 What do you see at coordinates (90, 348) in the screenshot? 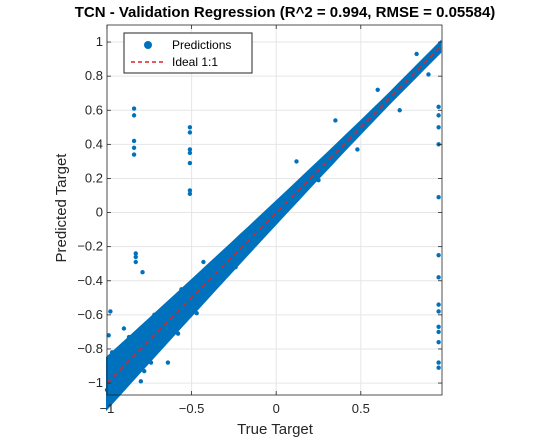
I see `y-tick-label-1: −0.8` at bounding box center [90, 348].